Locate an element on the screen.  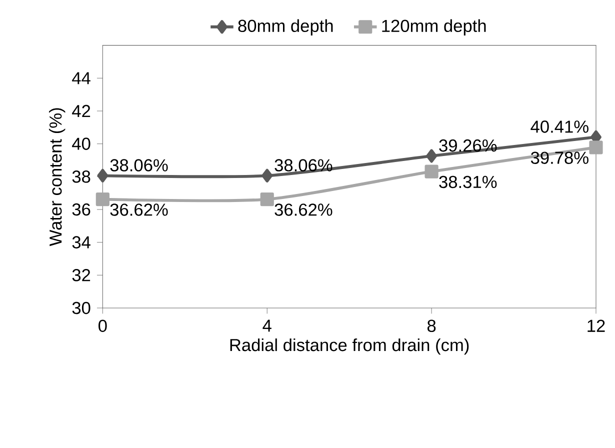
data-label: 38.31% is located at coordinates (468, 182).